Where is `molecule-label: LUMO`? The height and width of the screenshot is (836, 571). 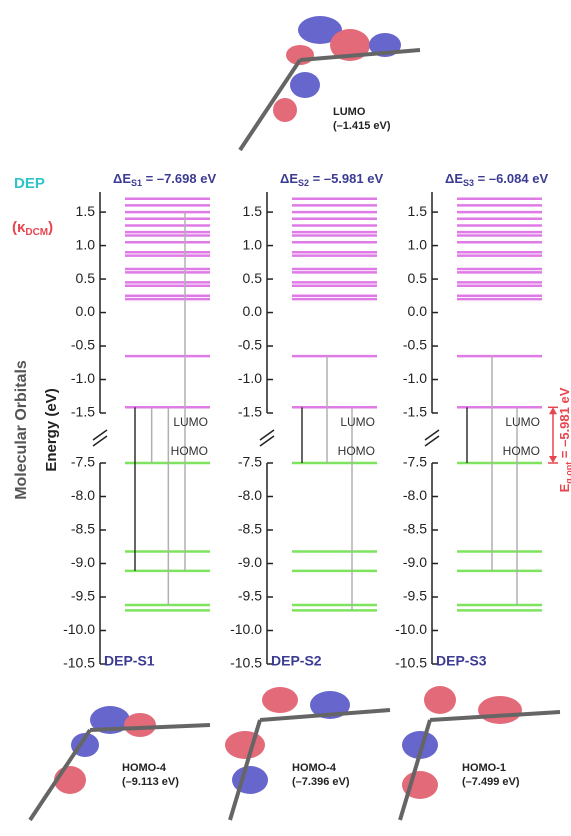 molecule-label: LUMO is located at coordinates (349, 112).